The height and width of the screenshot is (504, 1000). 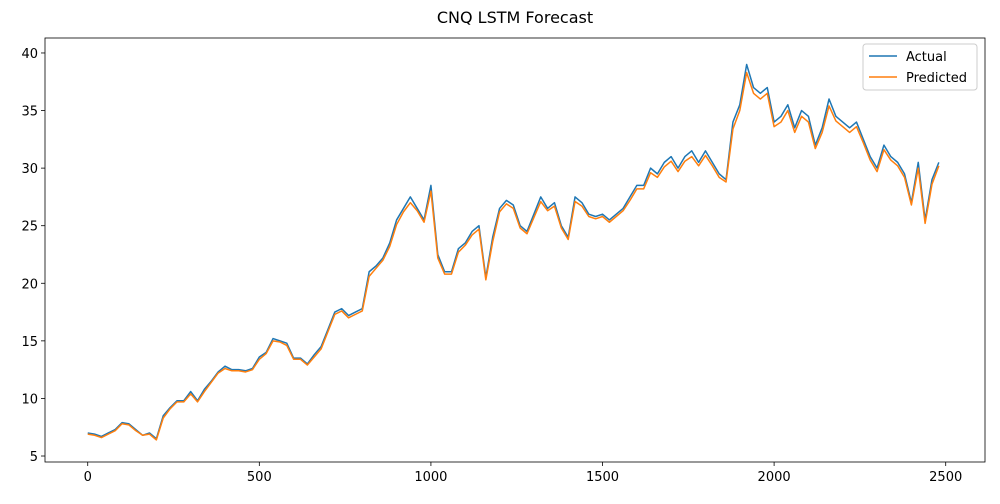 What do you see at coordinates (29, 342) in the screenshot?
I see `y-tick-label: 15` at bounding box center [29, 342].